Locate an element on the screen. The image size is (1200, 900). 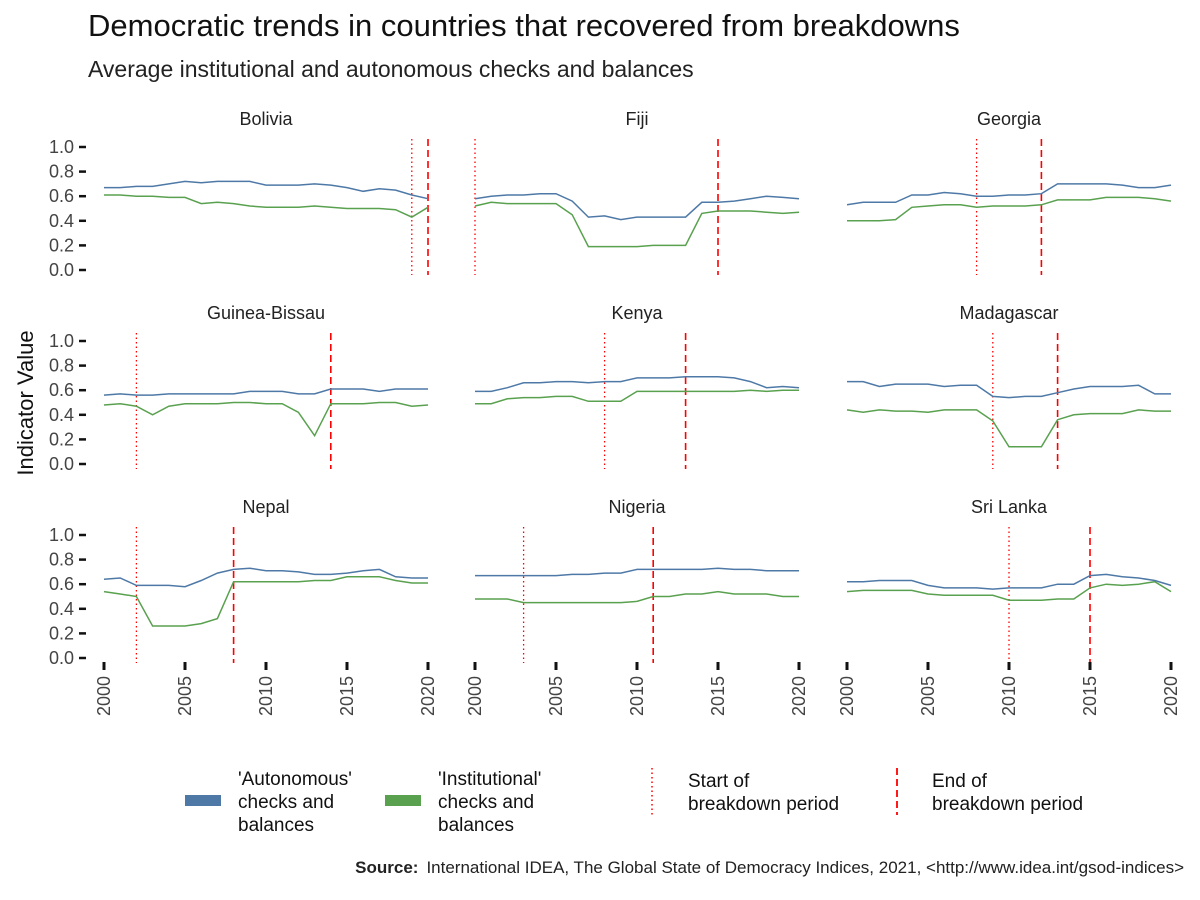
legend-label-institutional: balances is located at coordinates (476, 825).